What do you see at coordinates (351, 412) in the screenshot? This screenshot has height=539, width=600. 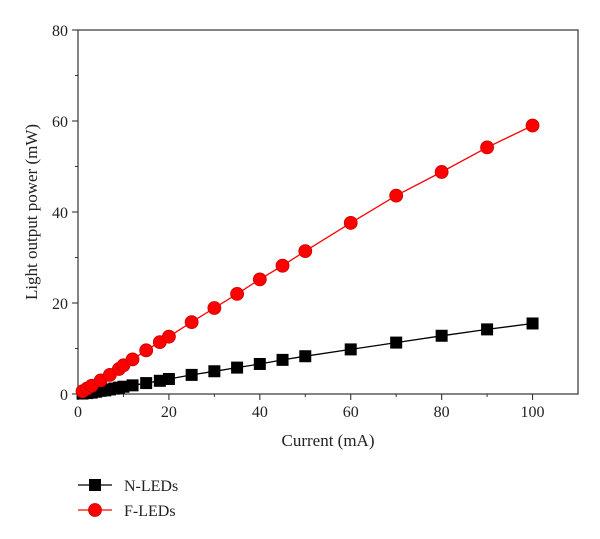 I see `x-tick-label: 60` at bounding box center [351, 412].